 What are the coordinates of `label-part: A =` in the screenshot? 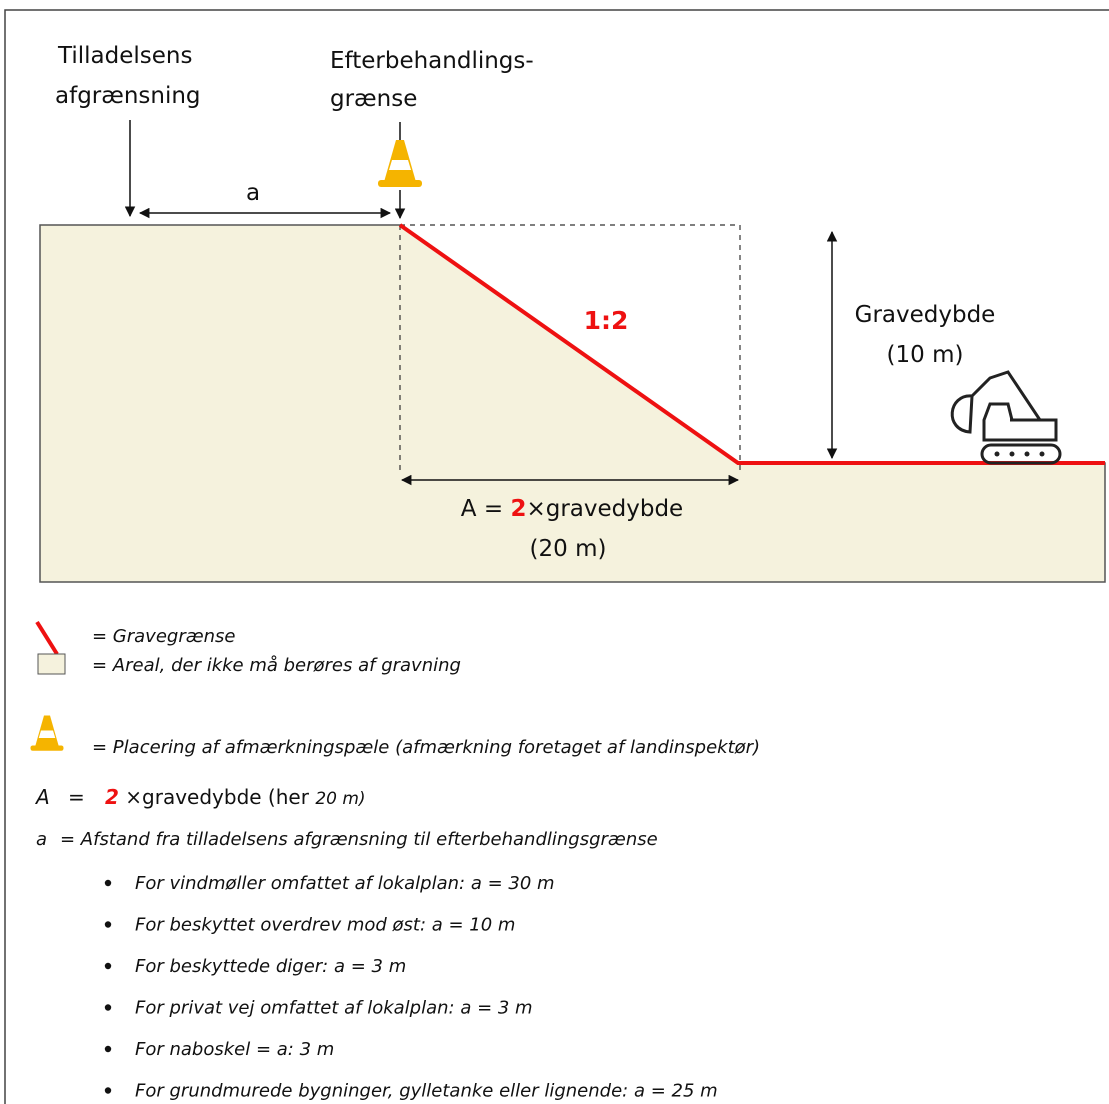 It's located at (486, 509).